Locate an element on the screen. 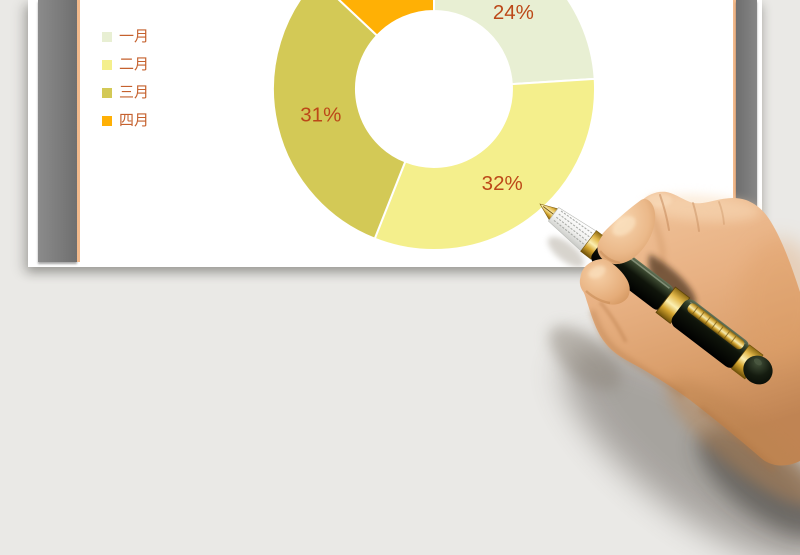 The width and height of the screenshot is (800, 555). pen-end-dome is located at coordinates (758, 370).